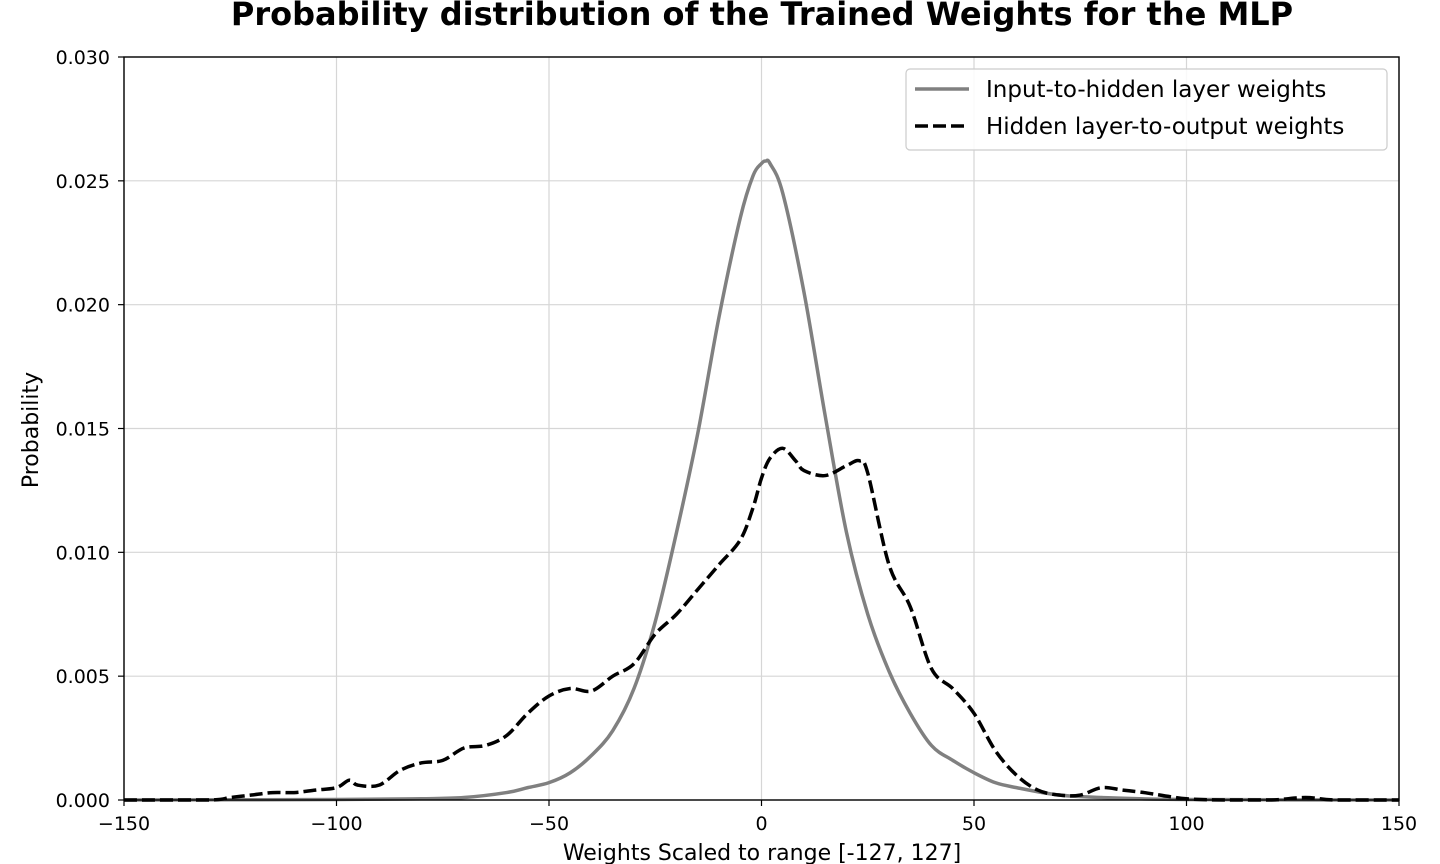 Image resolution: width=1440 pixels, height=864 pixels. I want to click on y-tick-label: 0.015, so click(83, 430).